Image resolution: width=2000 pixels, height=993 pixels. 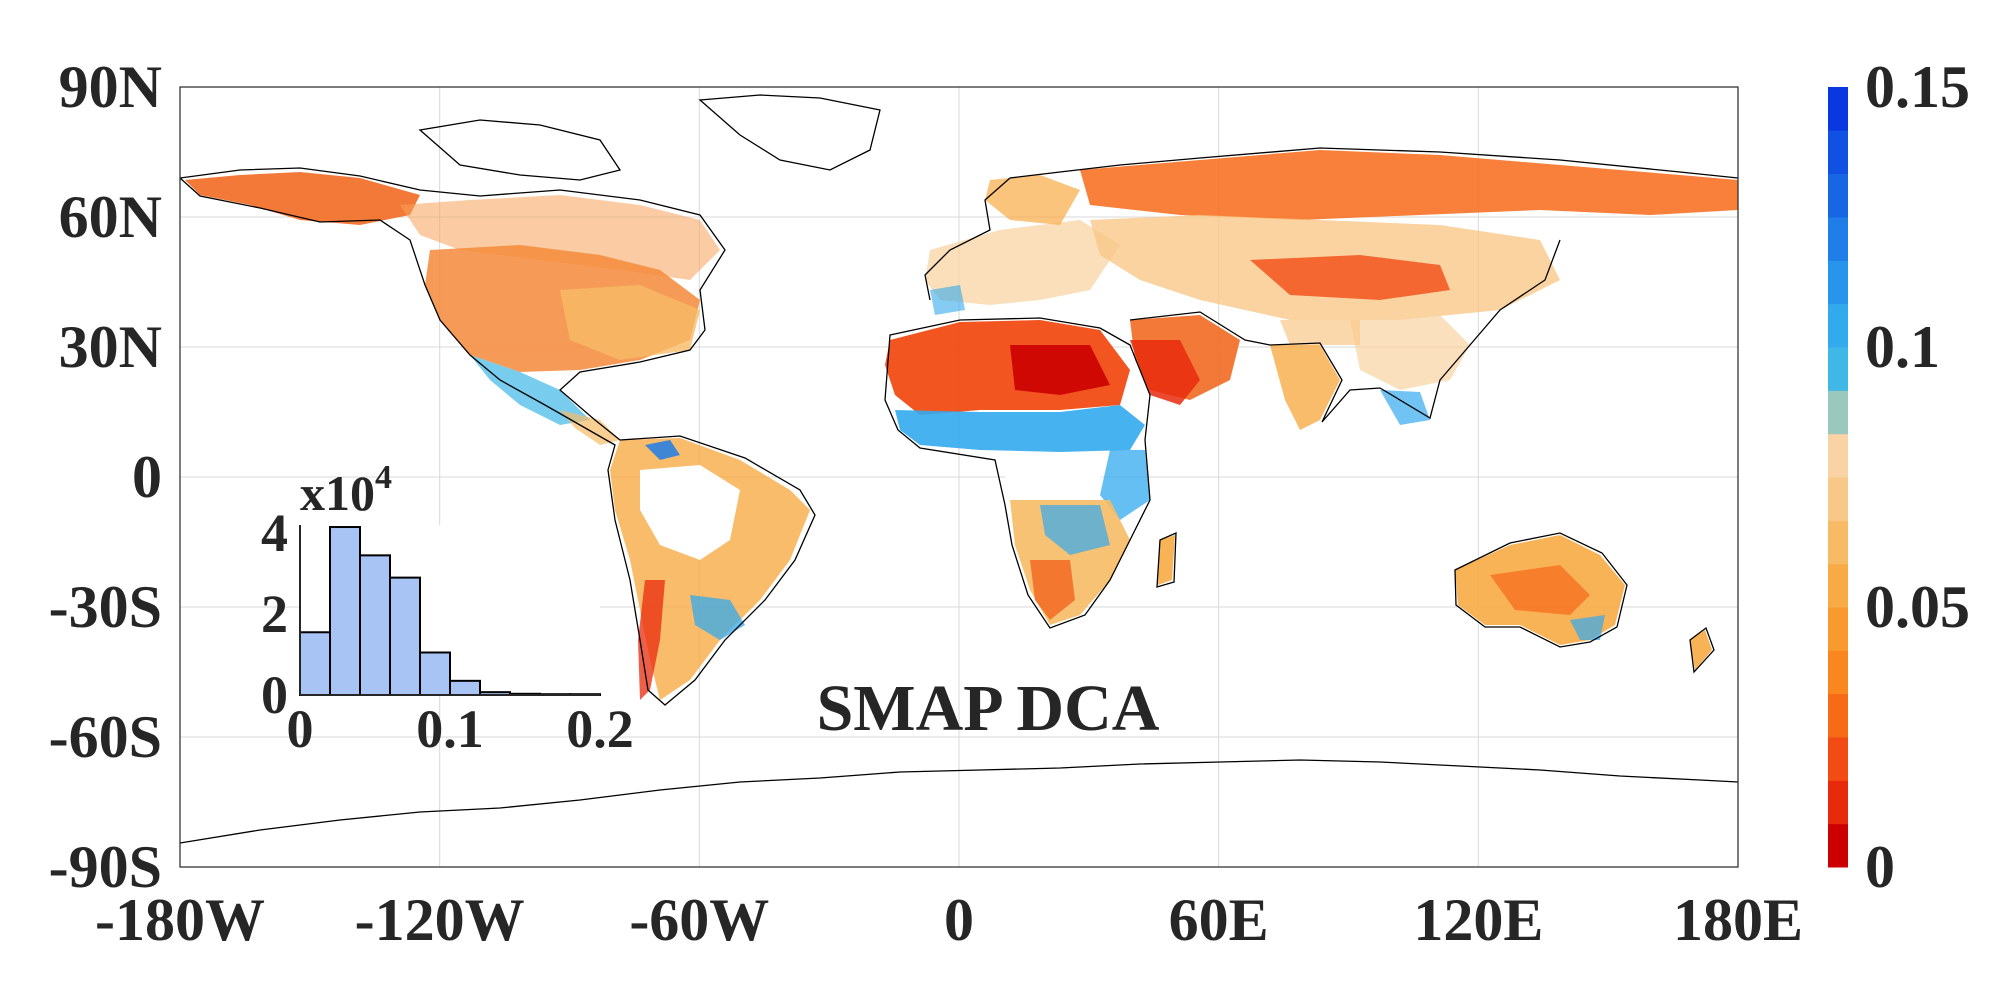 I want to click on land-australia-se-blue, so click(x=1587, y=627).